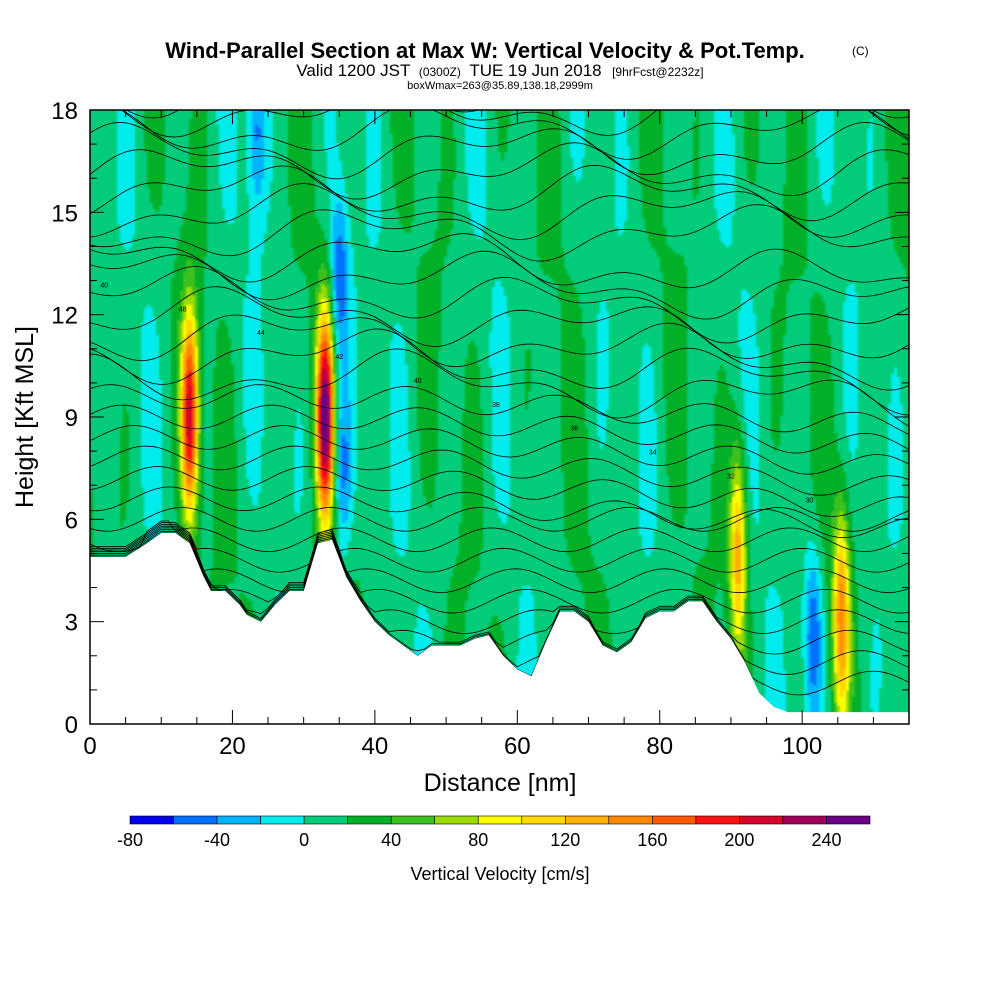 Image resolution: width=1000 pixels, height=1000 pixels. I want to click on colorbar-tick-label: 160, so click(652, 840).